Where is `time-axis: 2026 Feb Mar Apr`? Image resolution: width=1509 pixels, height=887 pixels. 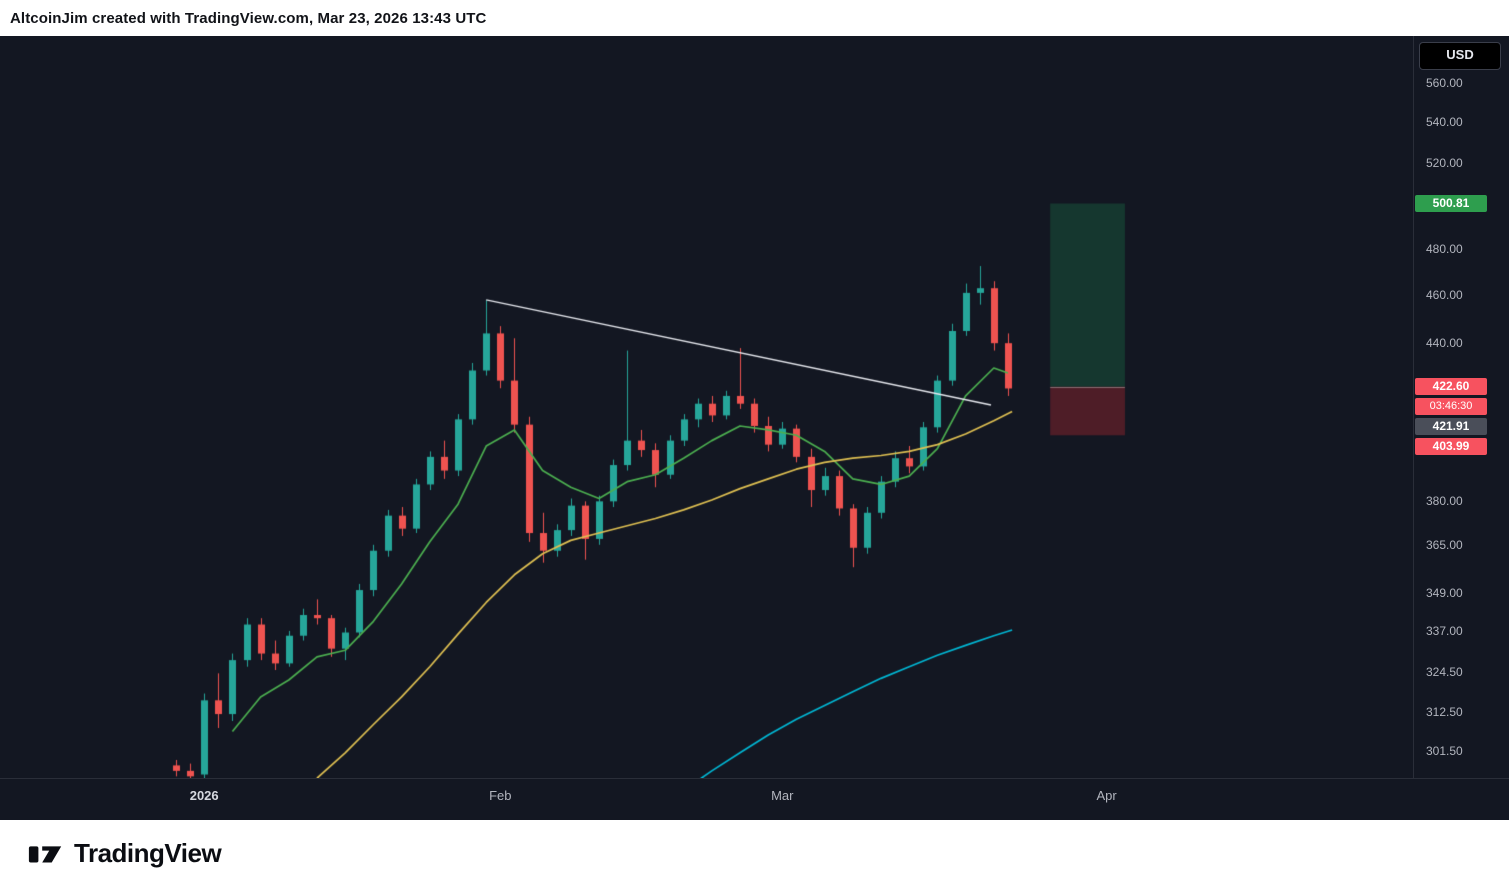
time-axis: 2026 Feb Mar Apr is located at coordinates (754, 799).